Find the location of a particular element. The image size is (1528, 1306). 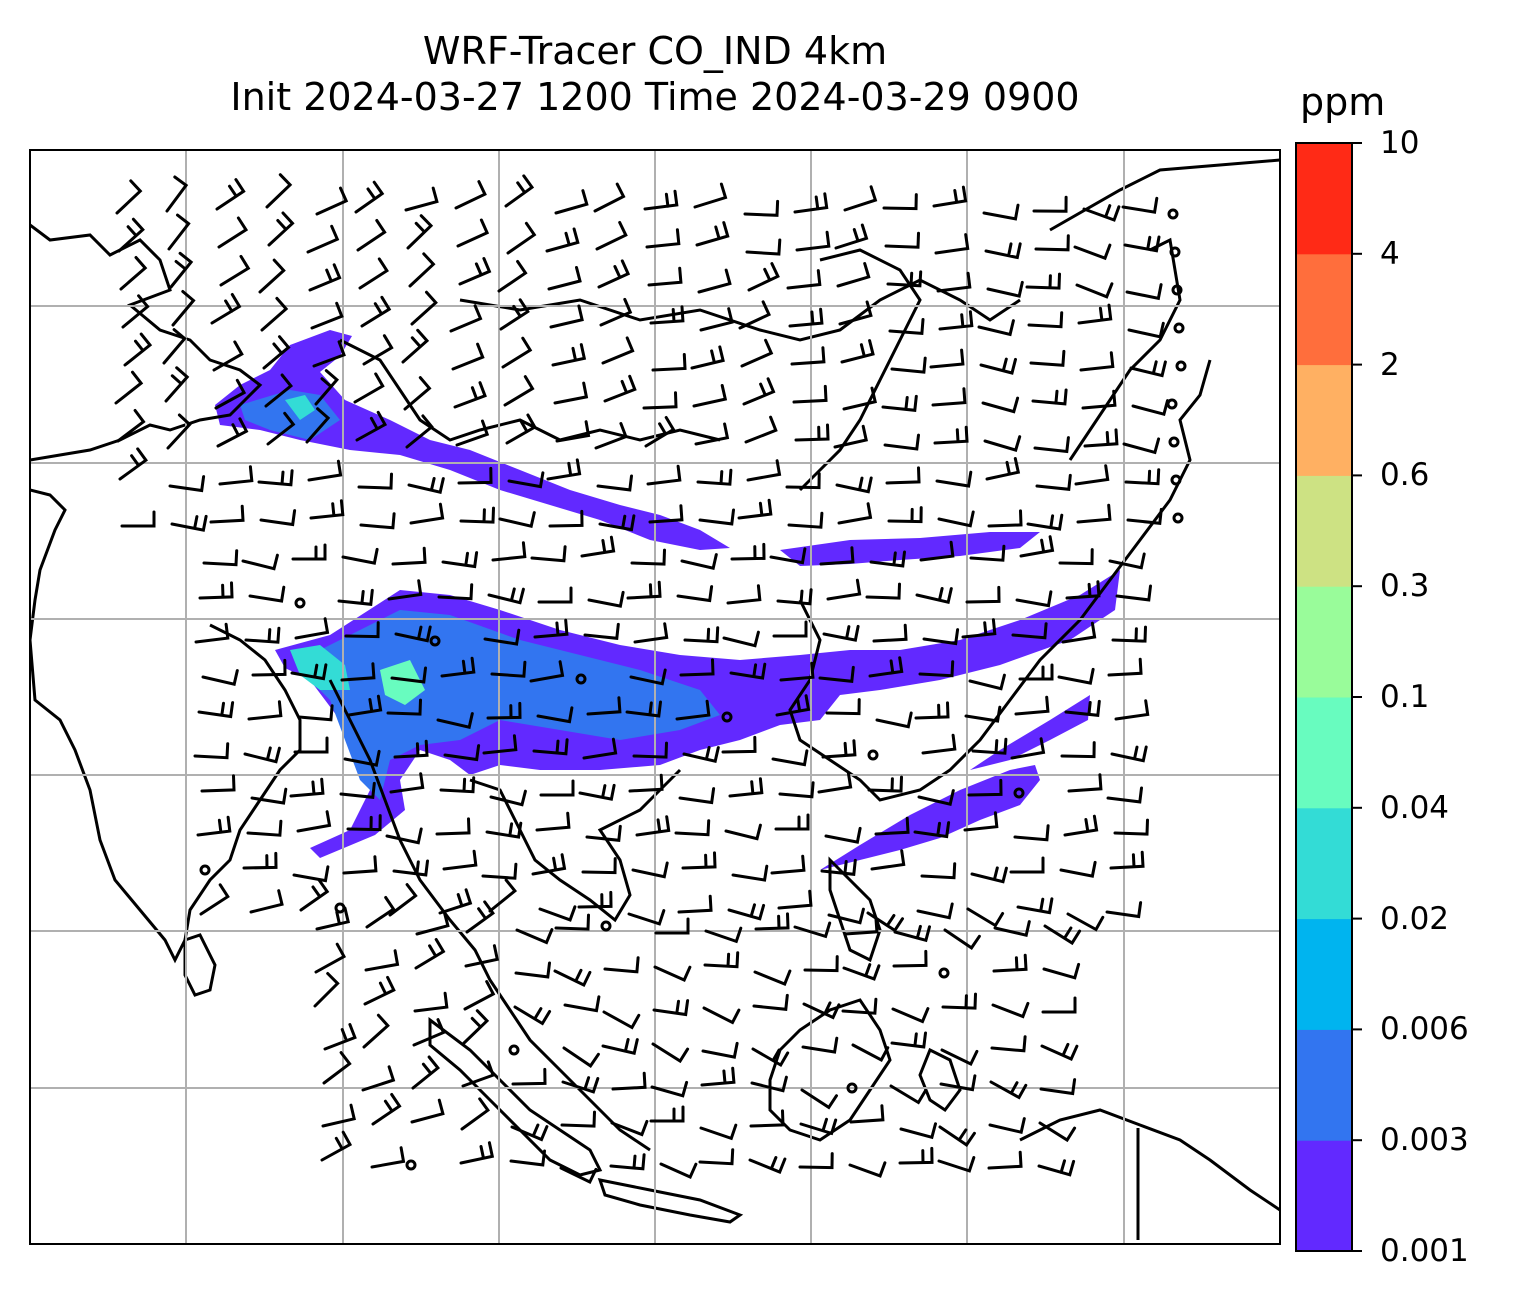

colorbar is located at coordinates (1329, 697).